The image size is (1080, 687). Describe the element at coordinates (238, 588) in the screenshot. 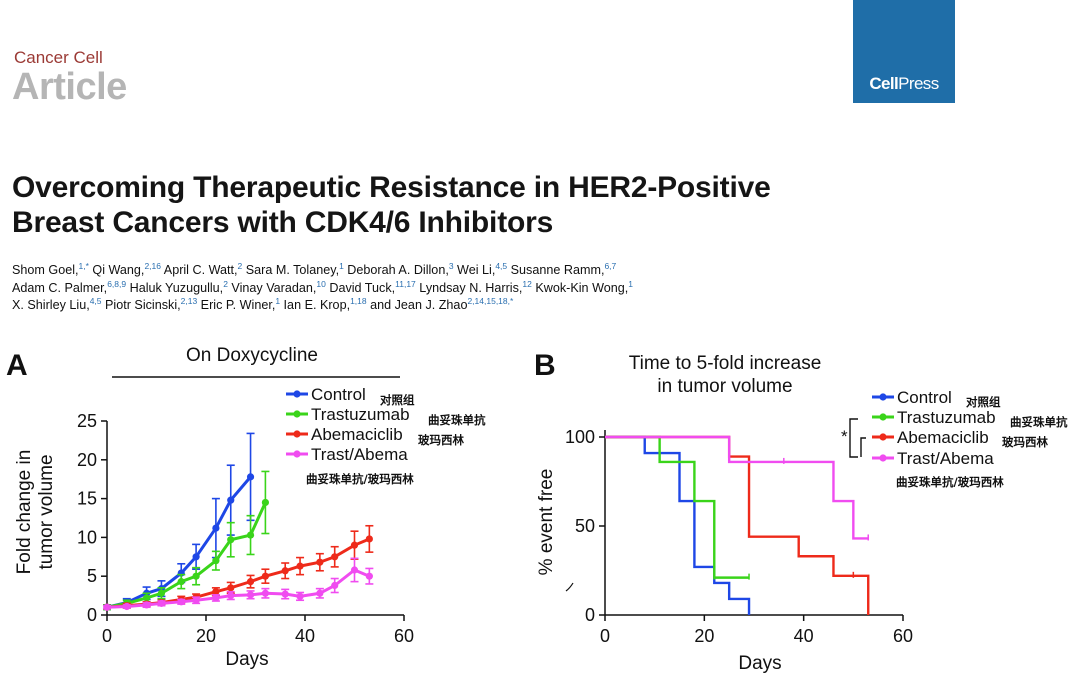

I see `series-line` at that location.